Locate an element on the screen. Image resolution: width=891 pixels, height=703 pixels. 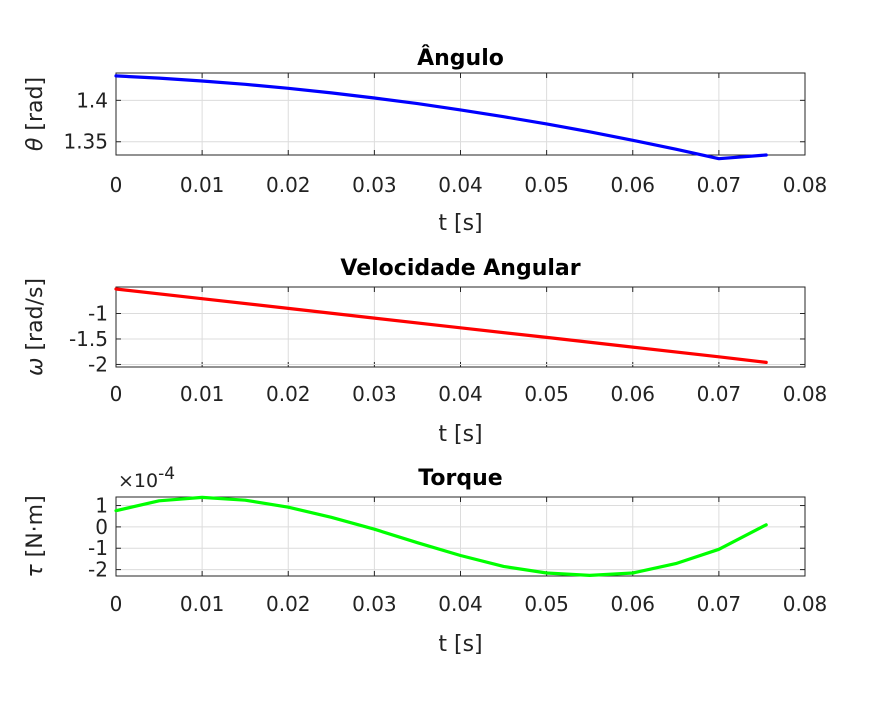
y-axis-symbol: ω is located at coordinates (35, 367).